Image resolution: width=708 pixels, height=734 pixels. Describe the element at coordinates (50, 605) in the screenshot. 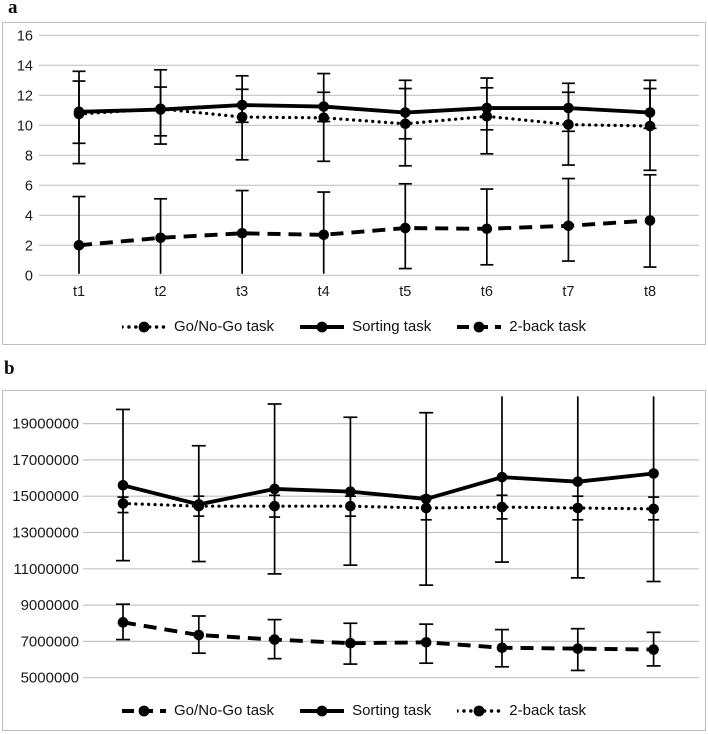

I see `y-tick-label: 9000000` at that location.